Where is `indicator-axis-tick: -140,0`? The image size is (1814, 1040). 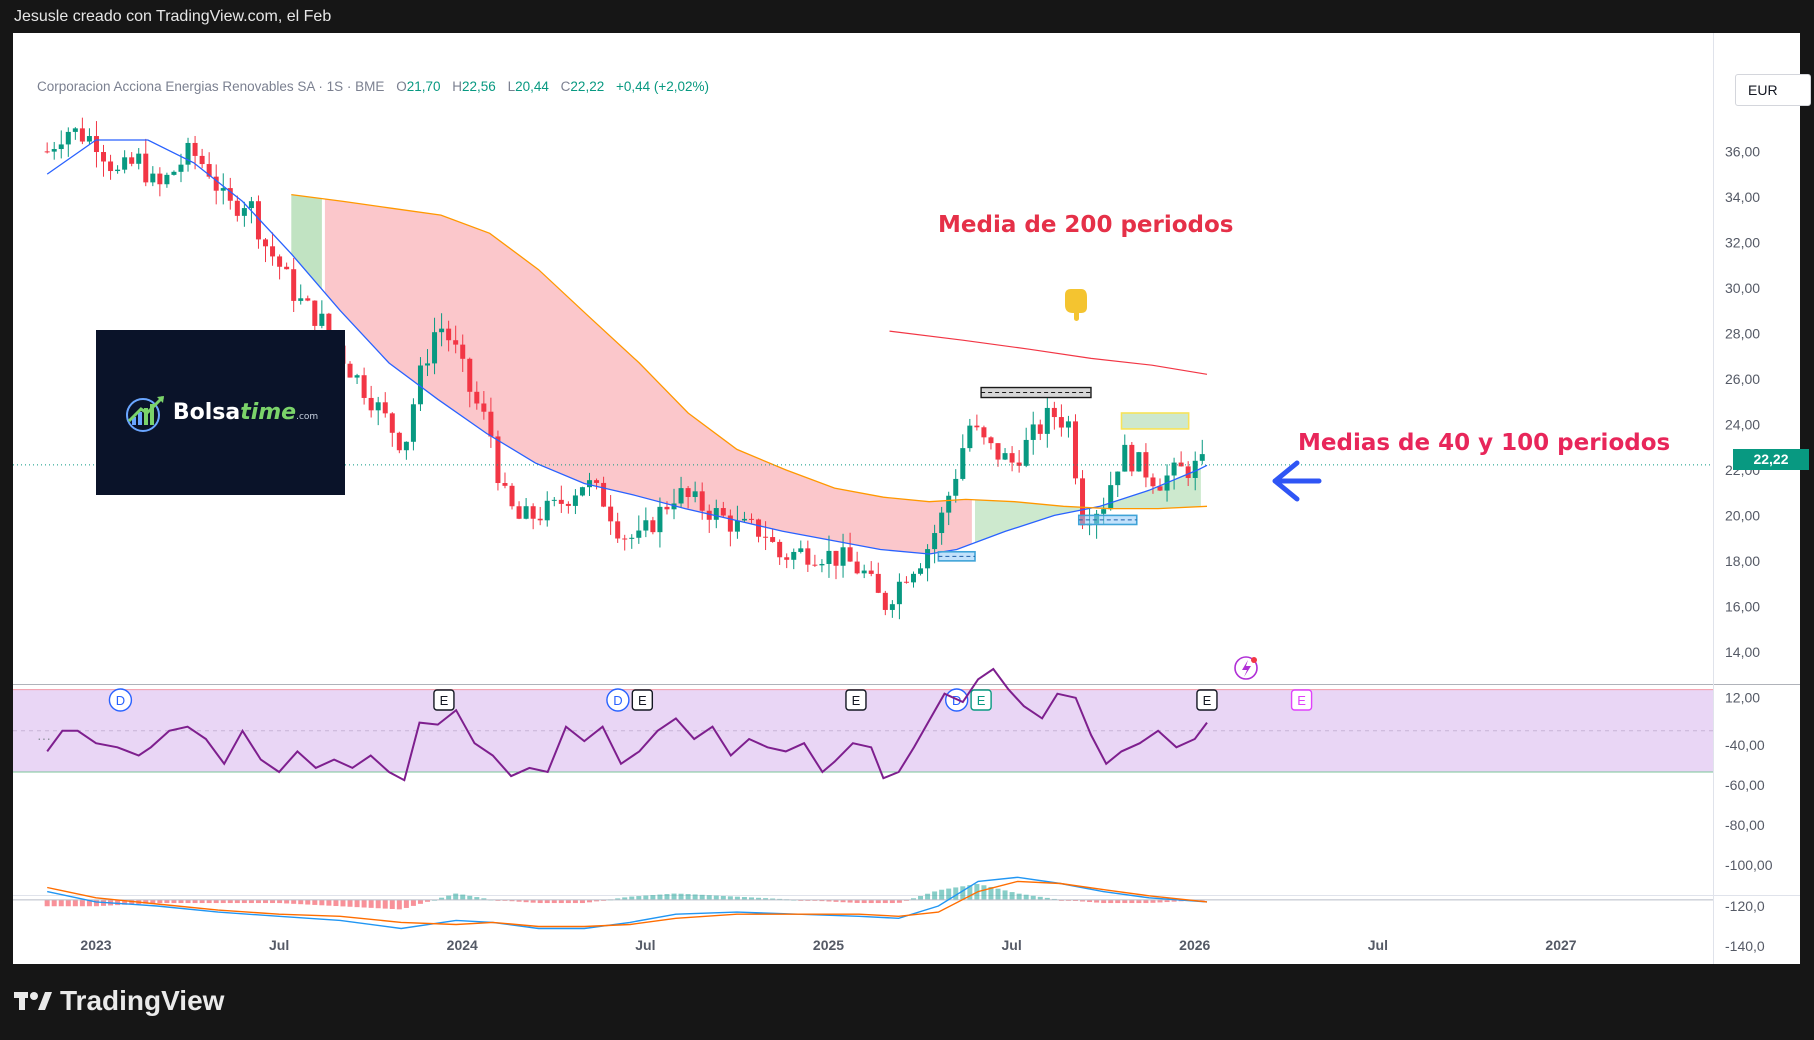
indicator-axis-tick: -140,0 is located at coordinates (1745, 946).